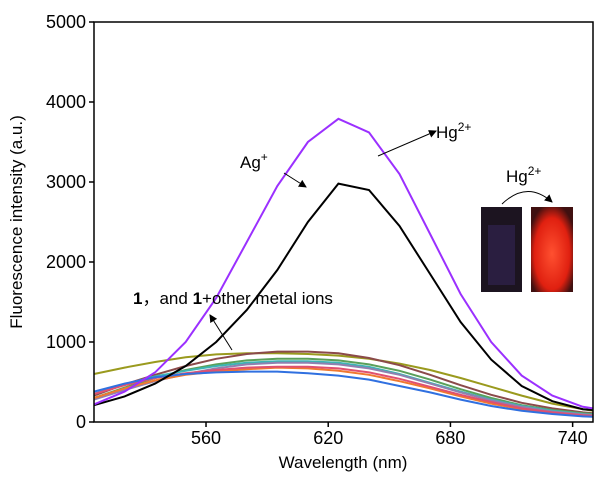  Describe the element at coordinates (206, 438) in the screenshot. I see `x-tick-label: 560` at that location.